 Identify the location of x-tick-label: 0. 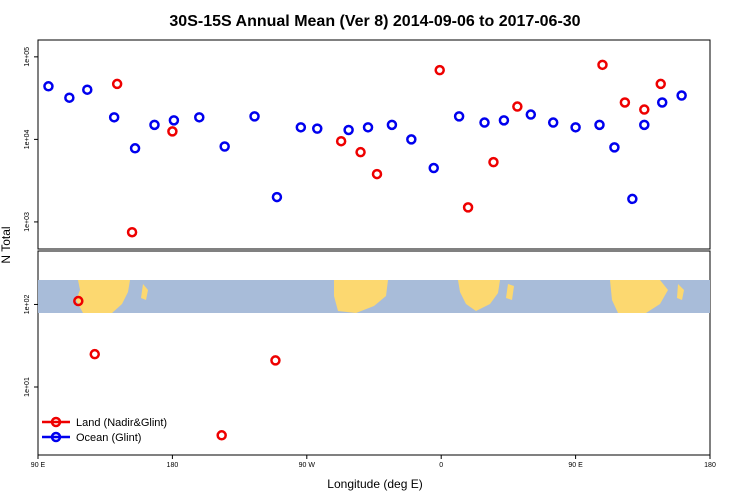
(441, 465).